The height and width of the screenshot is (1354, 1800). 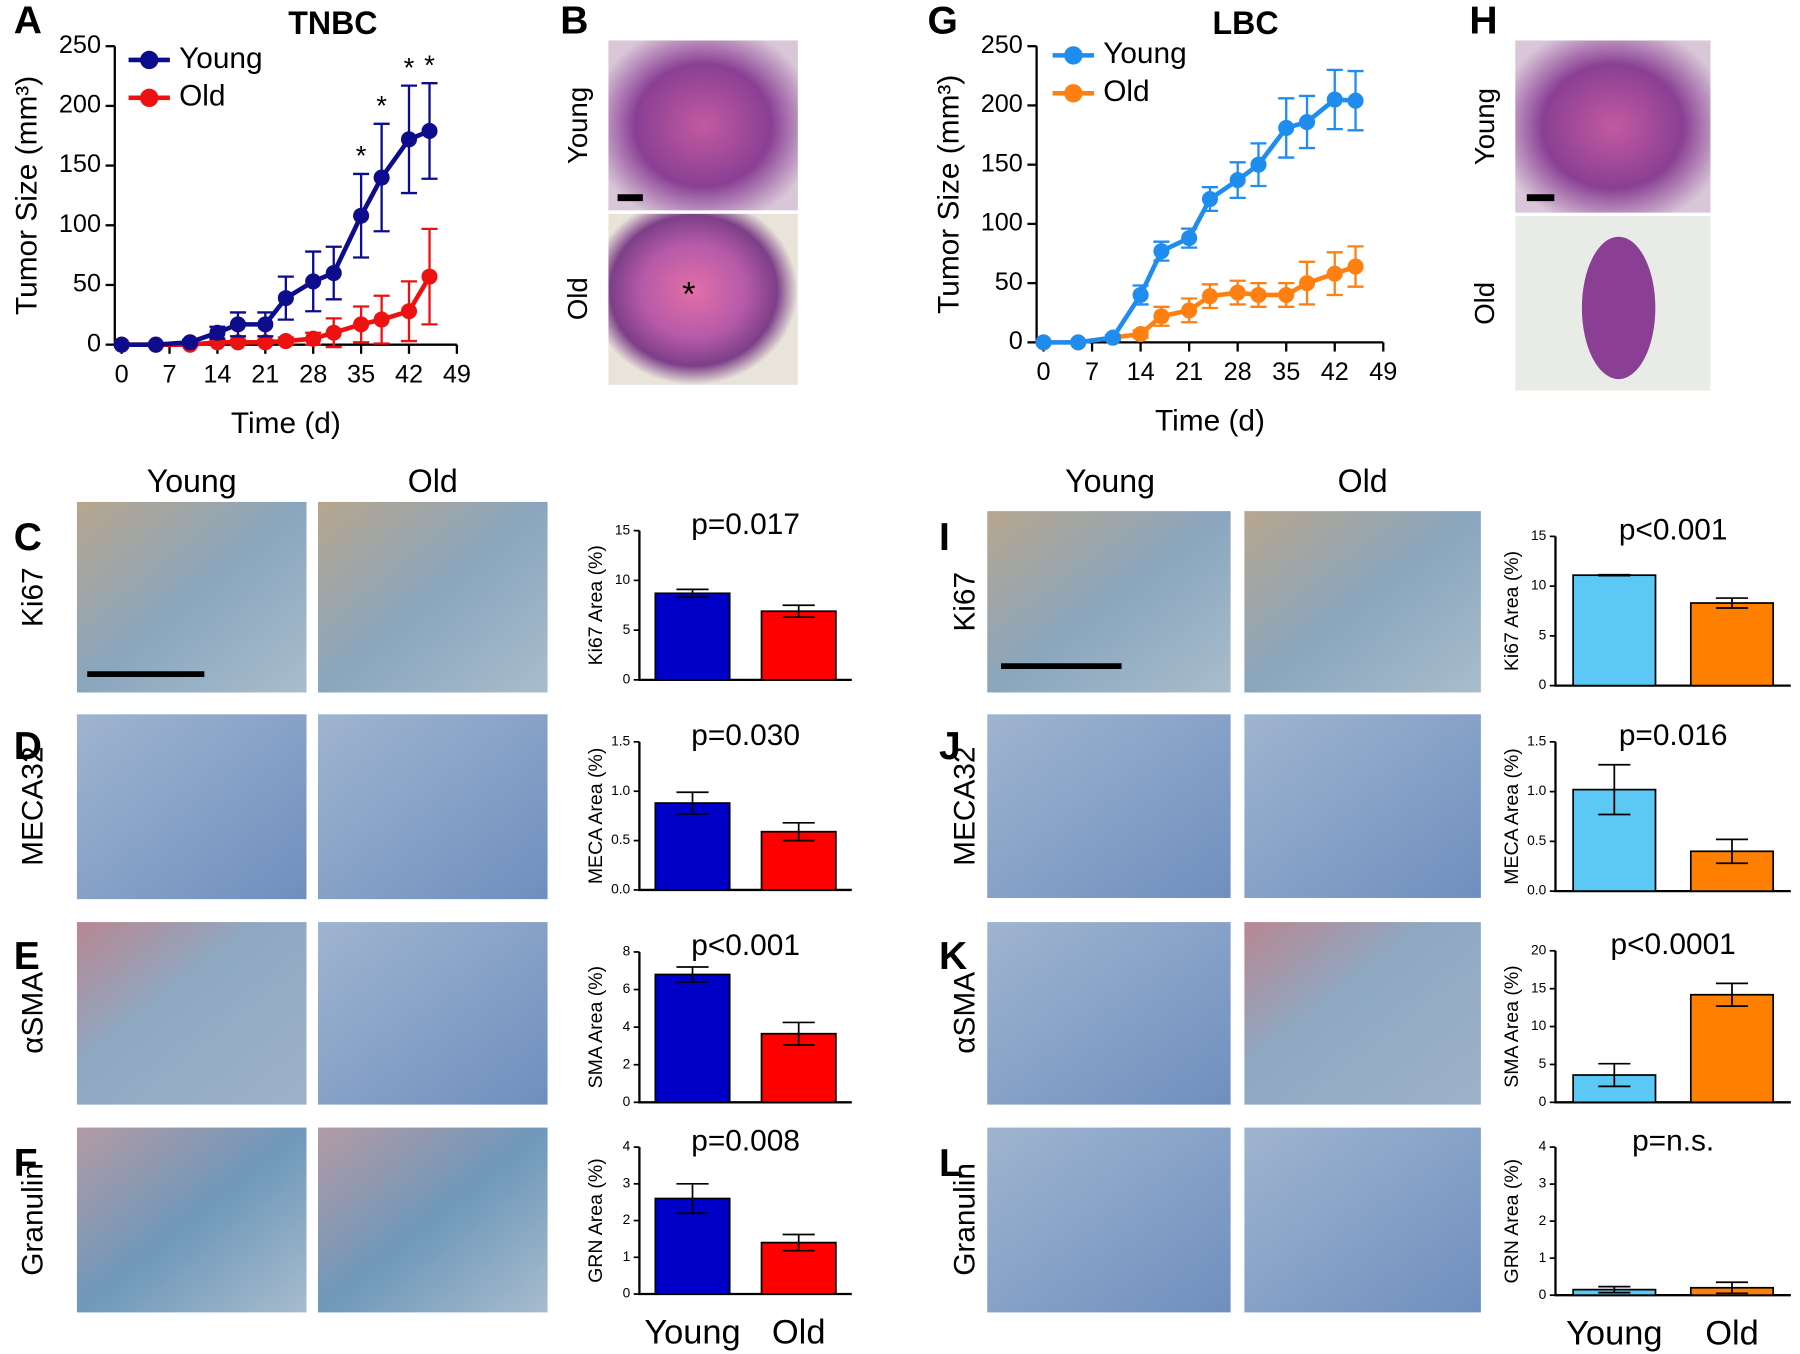 I want to click on y-tick-label: 4, so click(x=627, y=1146).